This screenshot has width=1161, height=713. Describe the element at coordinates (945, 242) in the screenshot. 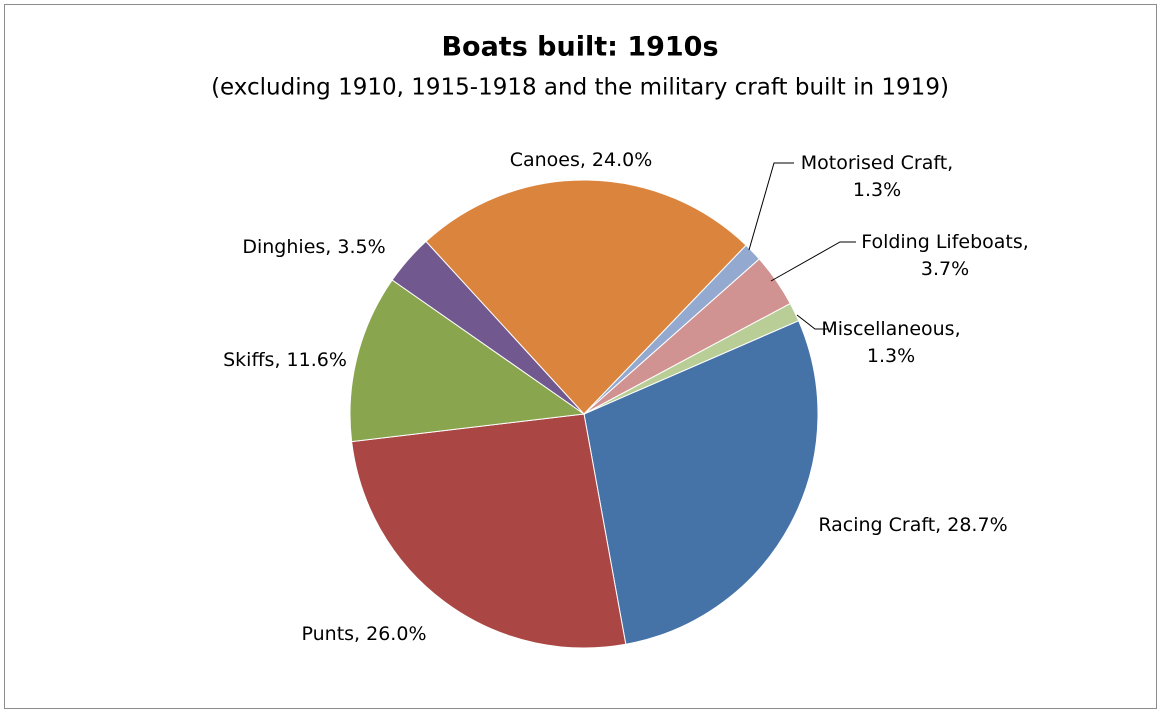

I see `data-label-line: Folding Lifeboats,` at that location.